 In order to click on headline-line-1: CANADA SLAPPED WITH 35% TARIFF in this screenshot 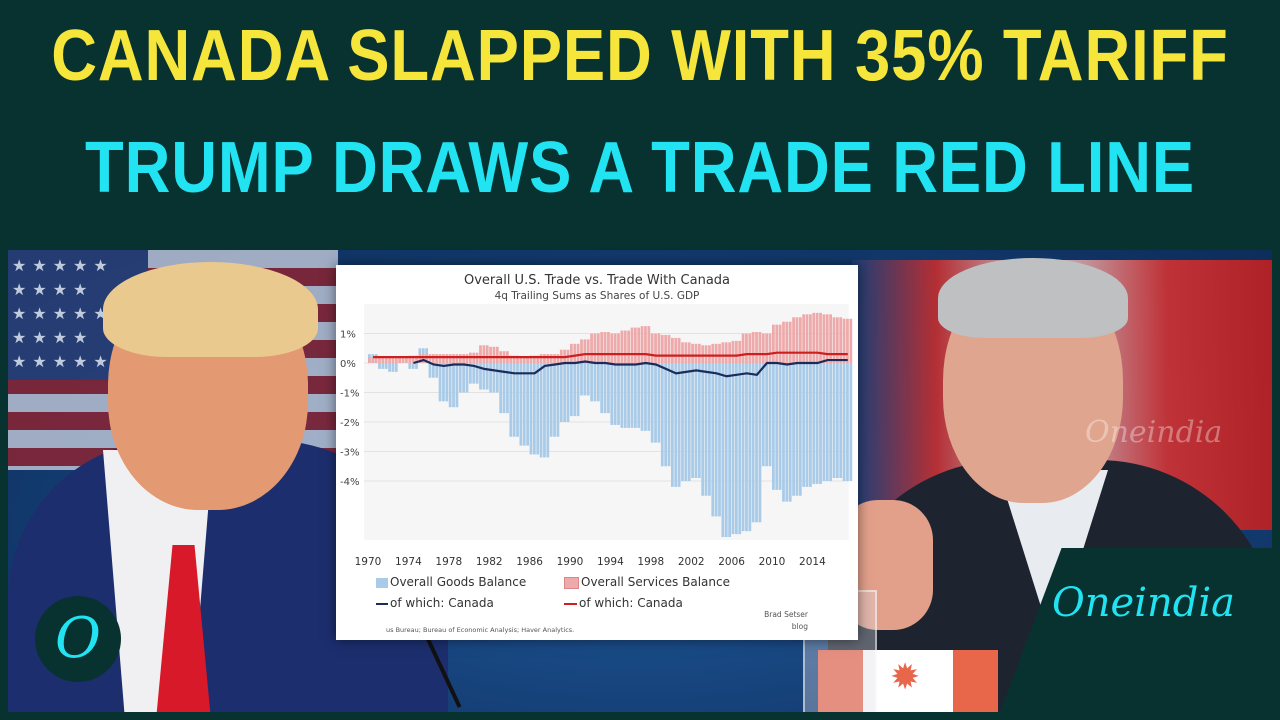, I will do `click(640, 56)`.